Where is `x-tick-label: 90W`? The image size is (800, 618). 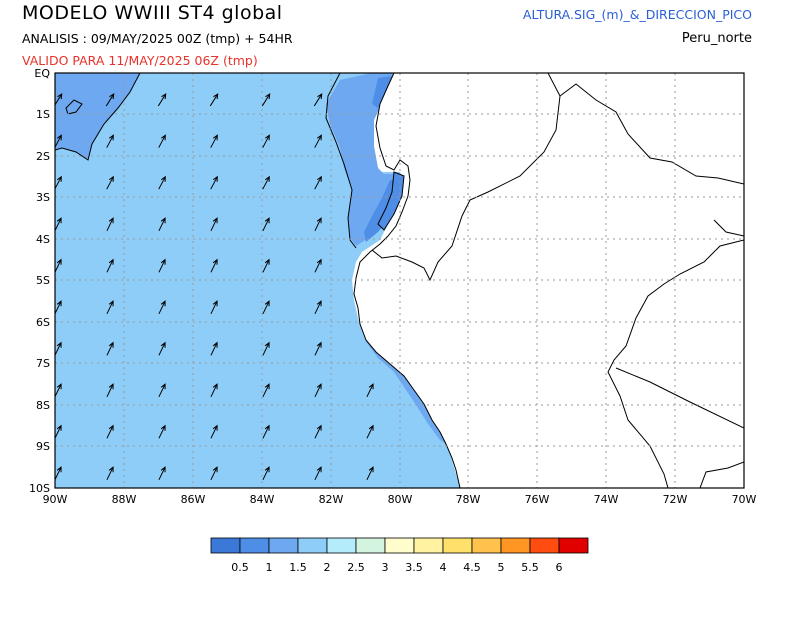
x-tick-label: 90W is located at coordinates (55, 499).